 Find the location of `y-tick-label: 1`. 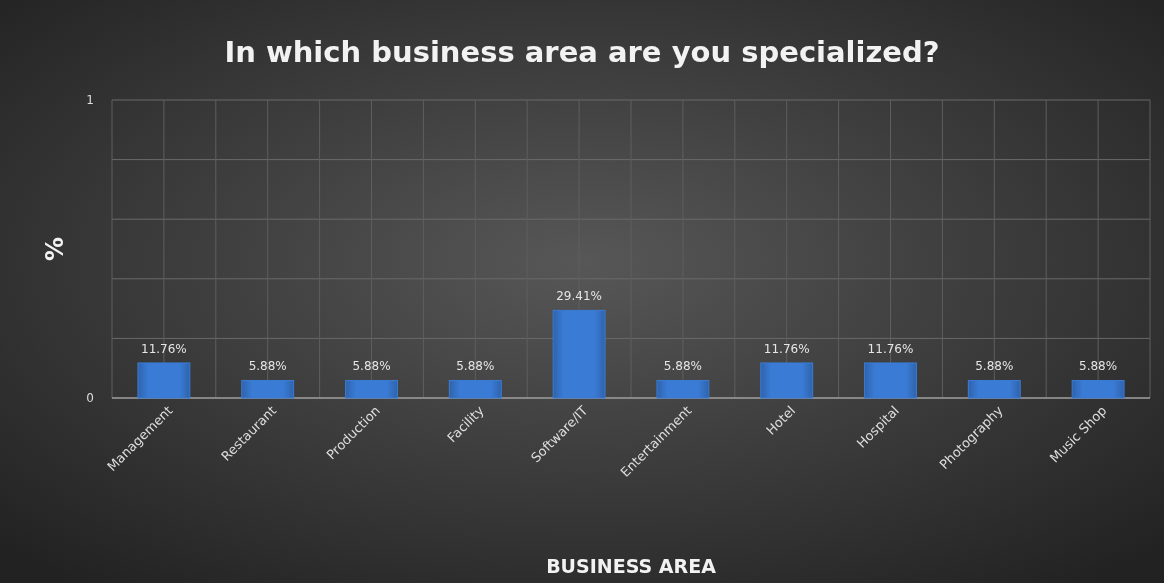

y-tick-label: 1 is located at coordinates (90, 100).